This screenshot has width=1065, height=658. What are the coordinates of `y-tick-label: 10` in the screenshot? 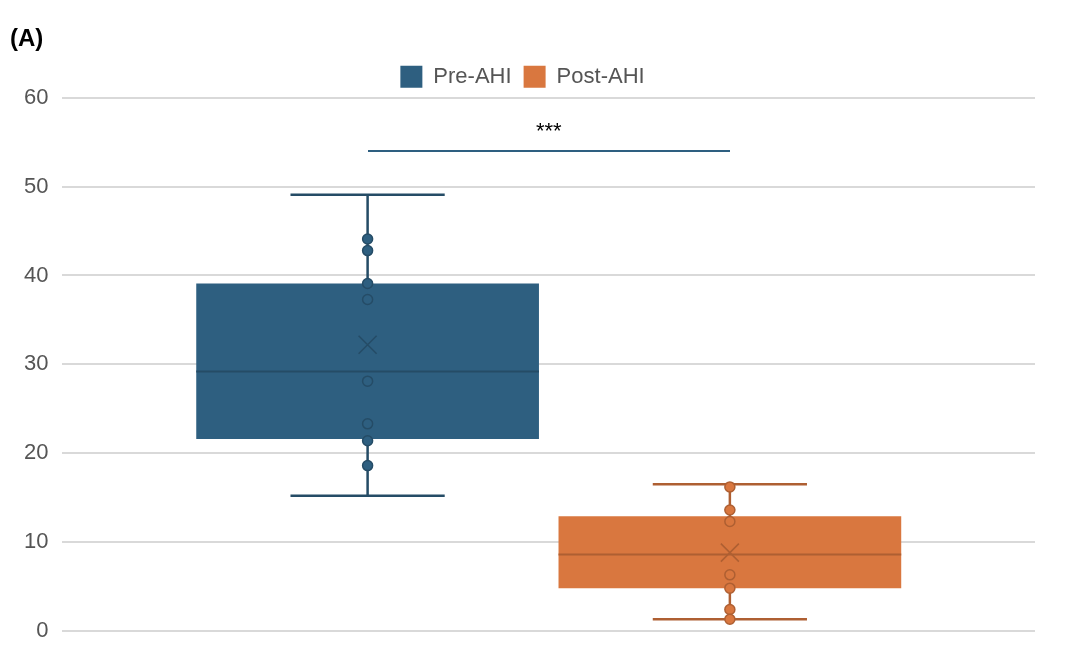 It's located at (36, 541).